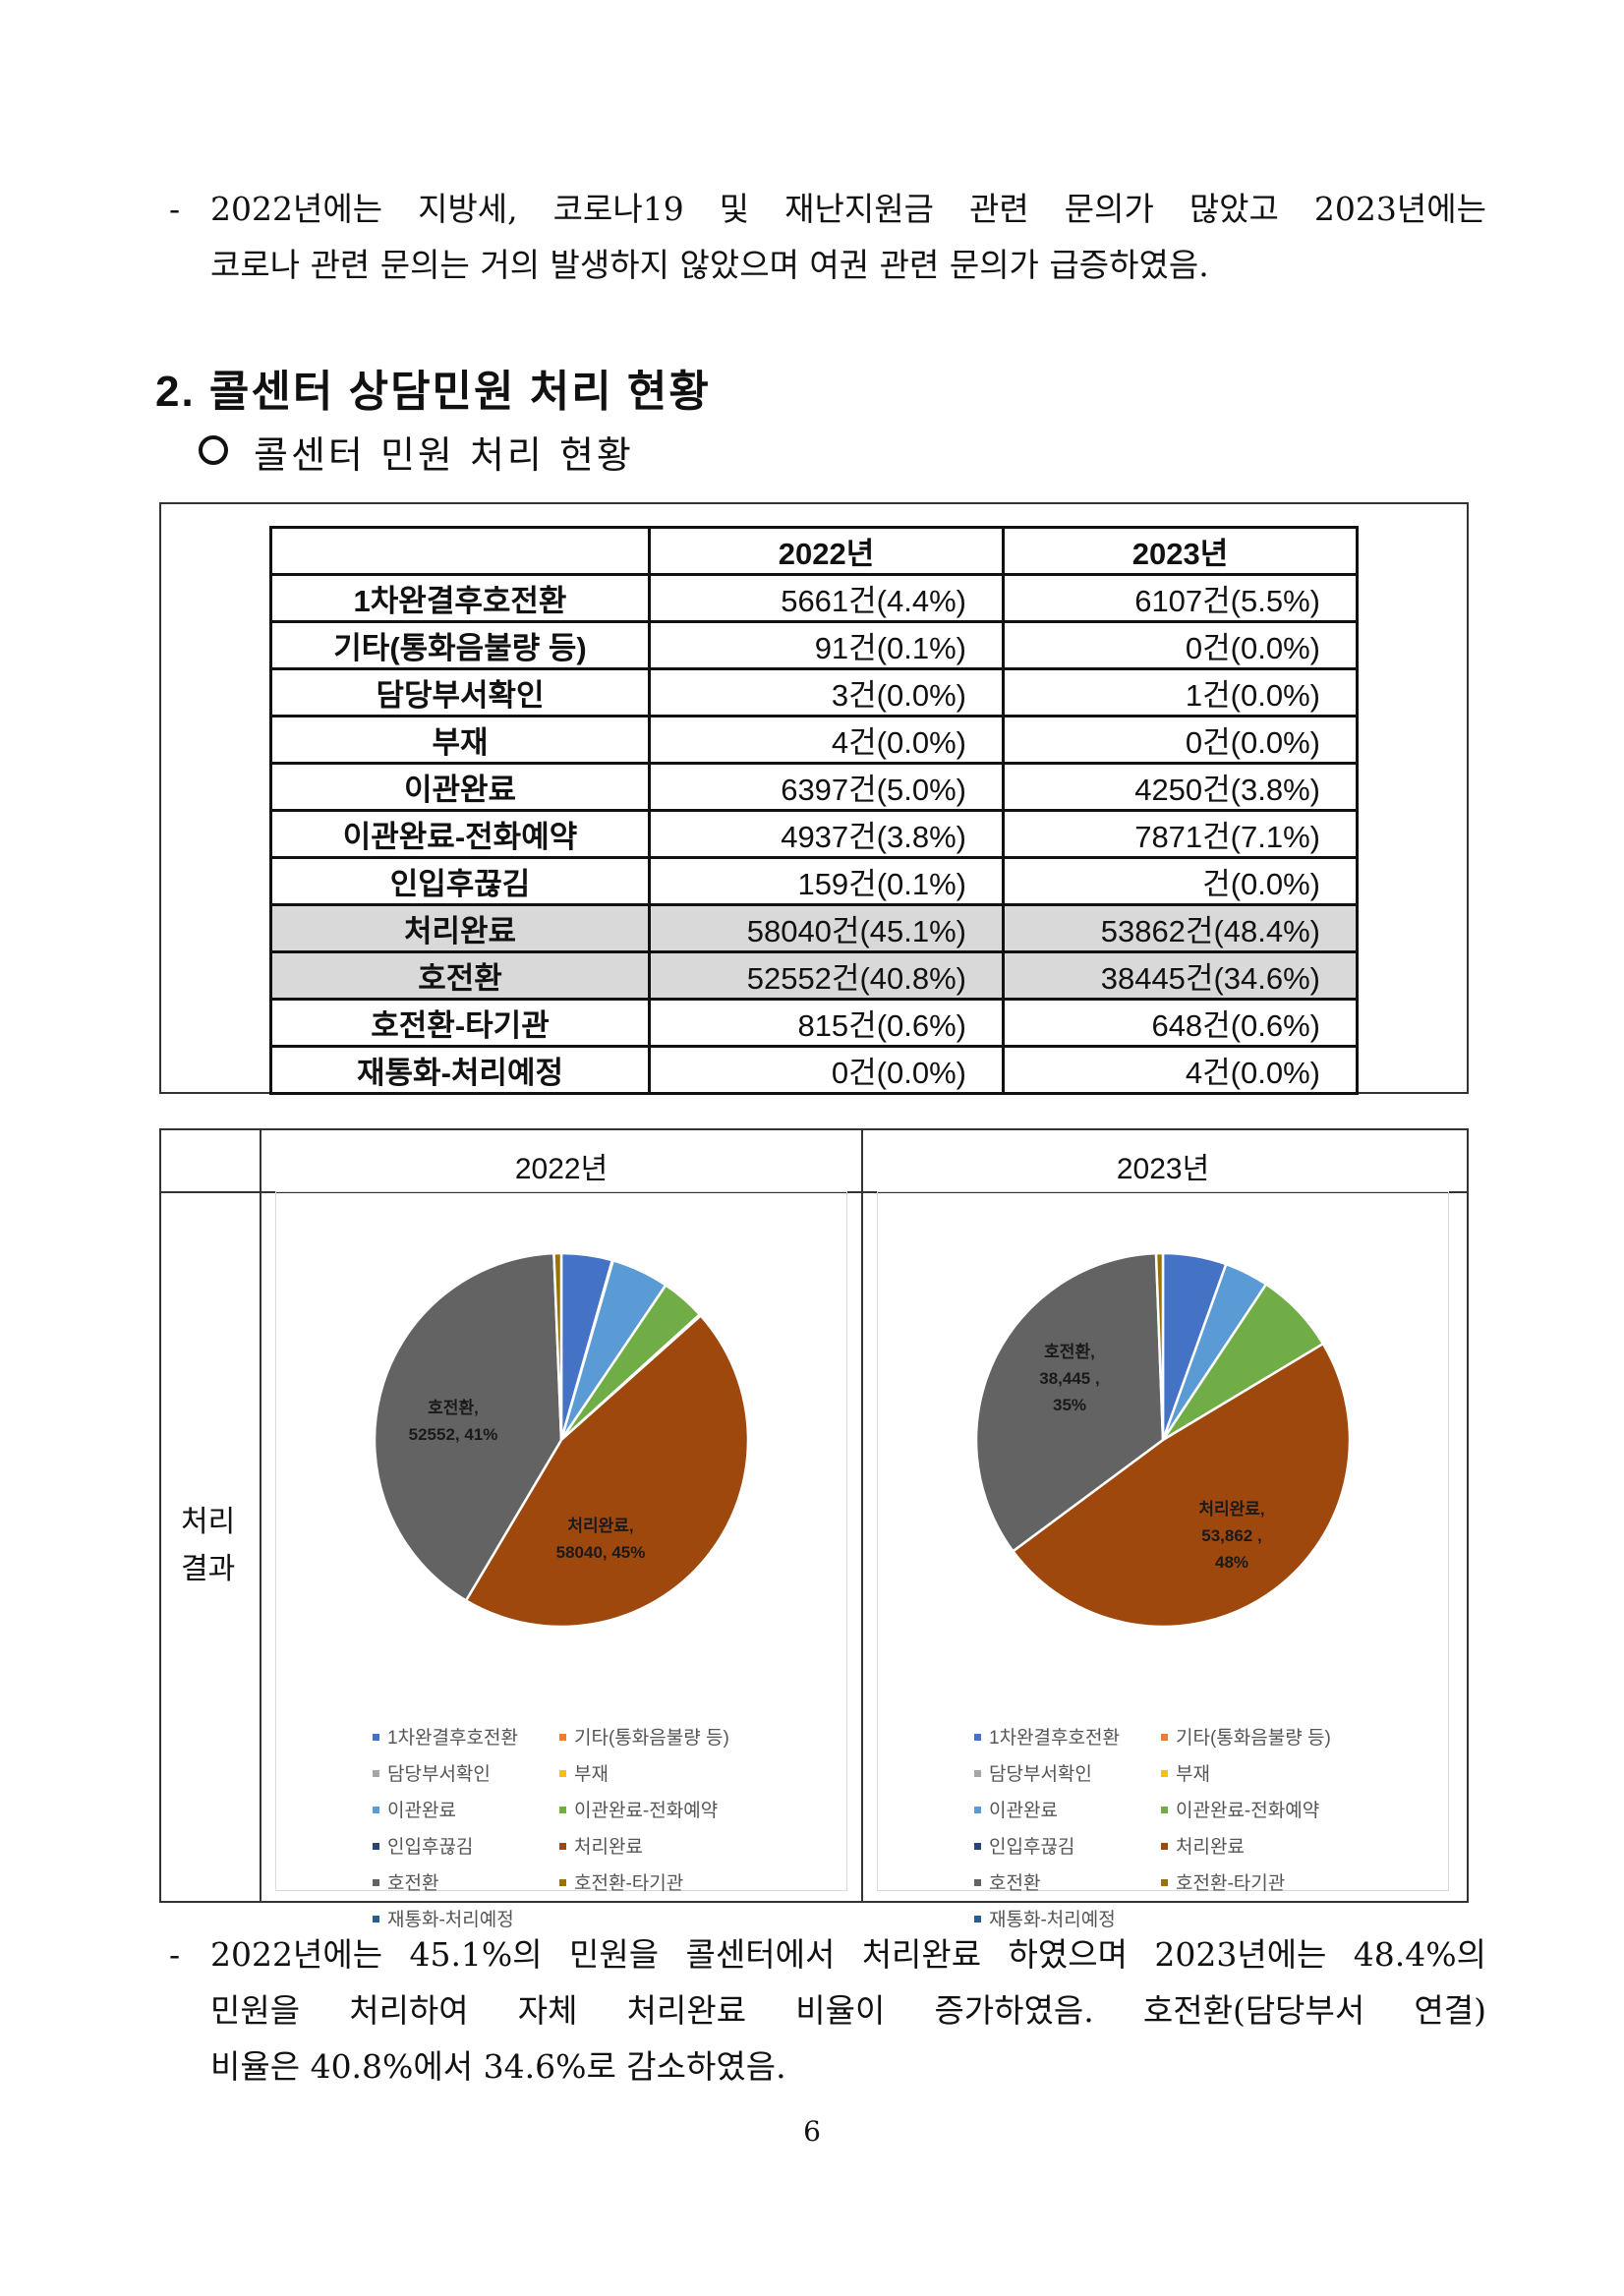  What do you see at coordinates (1180, 693) in the screenshot?
I see `value-2023-cell: 1건(0.0%)` at bounding box center [1180, 693].